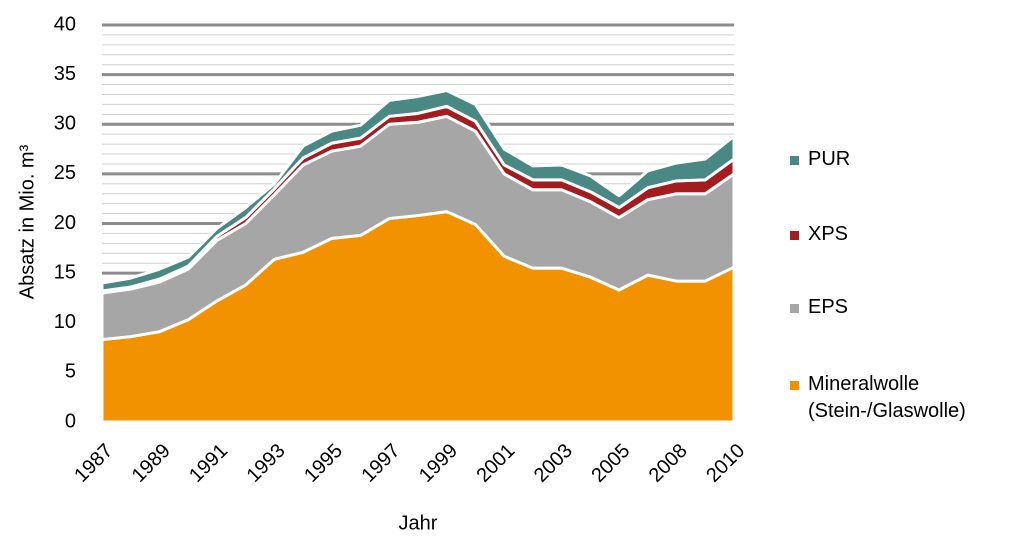 The width and height of the screenshot is (1024, 536). What do you see at coordinates (65, 173) in the screenshot?
I see `y-tick-label: 25` at bounding box center [65, 173].